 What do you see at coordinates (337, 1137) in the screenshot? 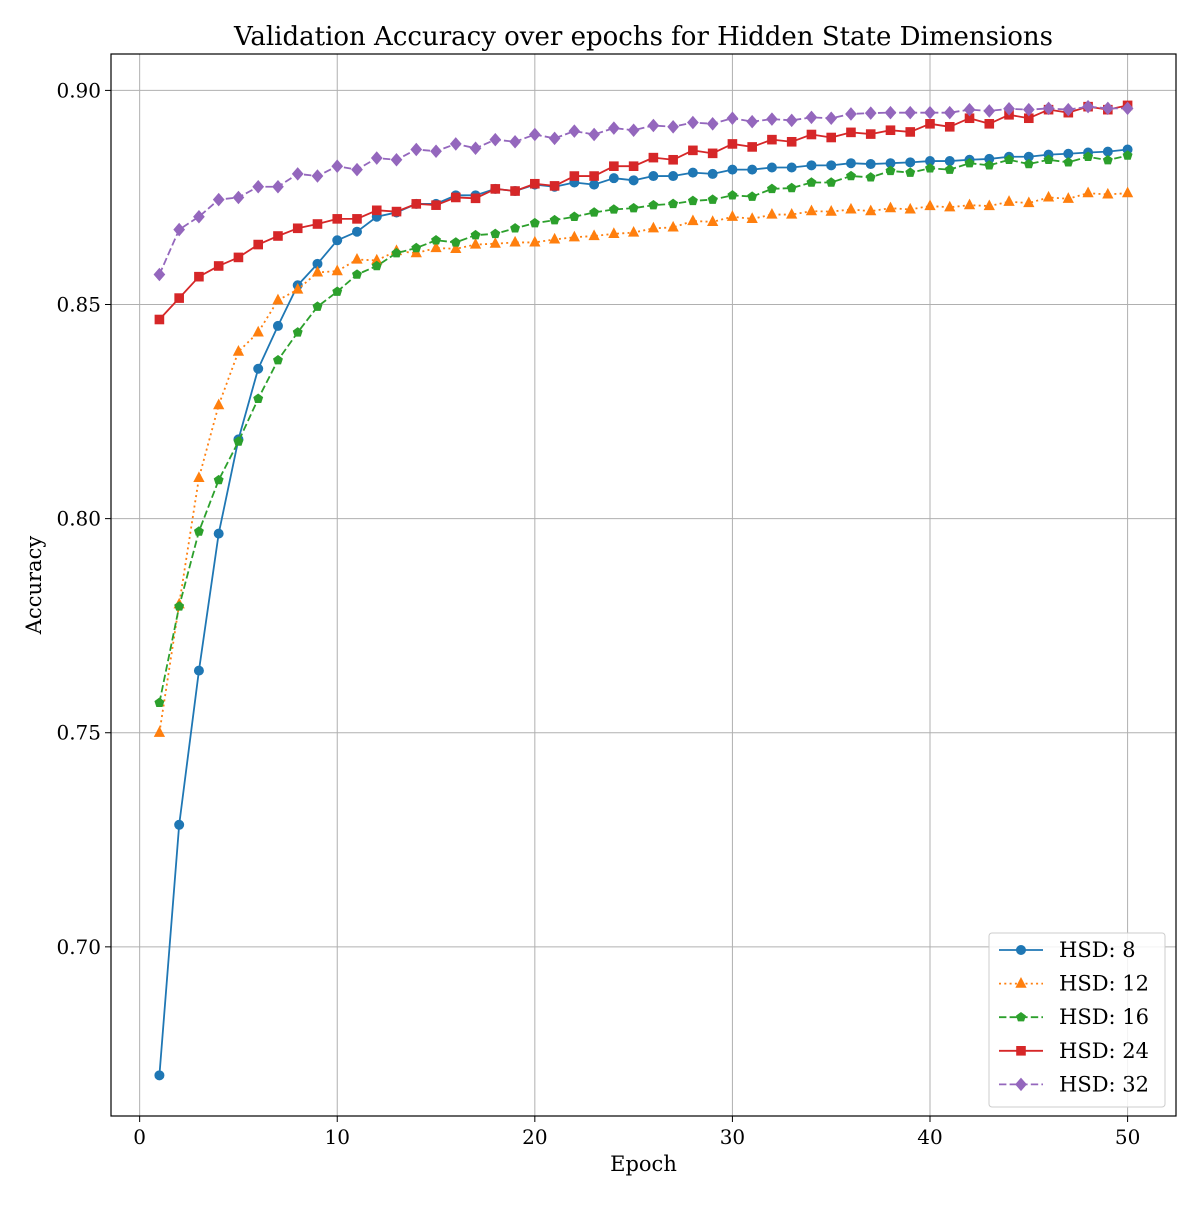
I see `x-tick-label: 10` at bounding box center [337, 1137].